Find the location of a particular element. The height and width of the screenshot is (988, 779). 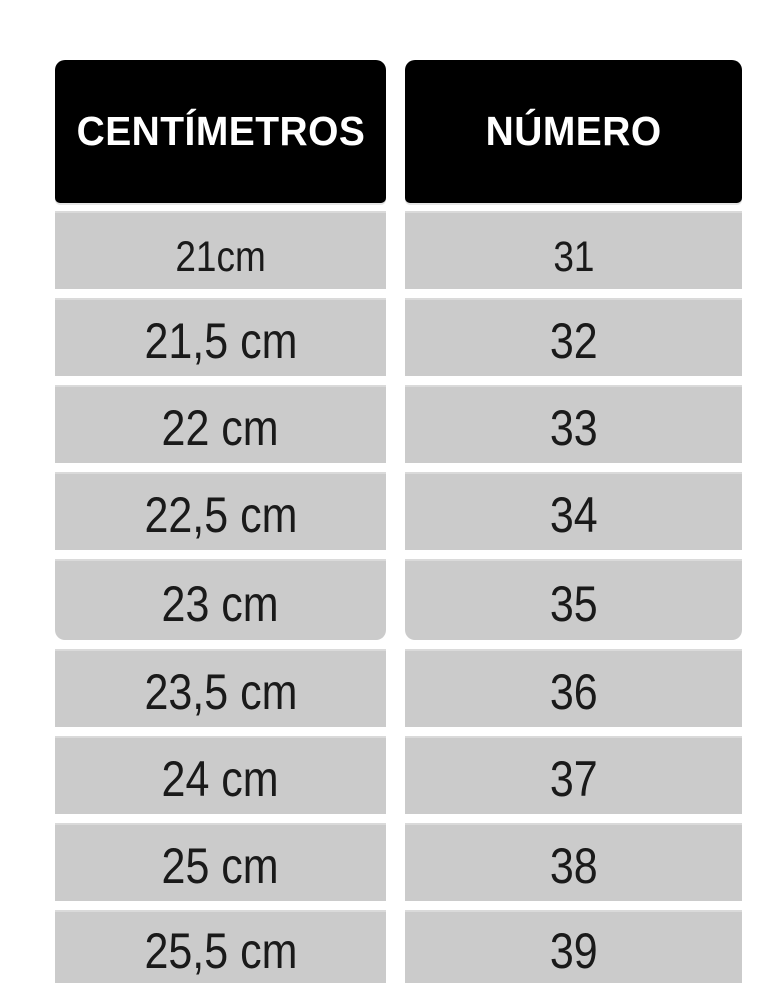

table-cell: 25,5 cm is located at coordinates (220, 946).